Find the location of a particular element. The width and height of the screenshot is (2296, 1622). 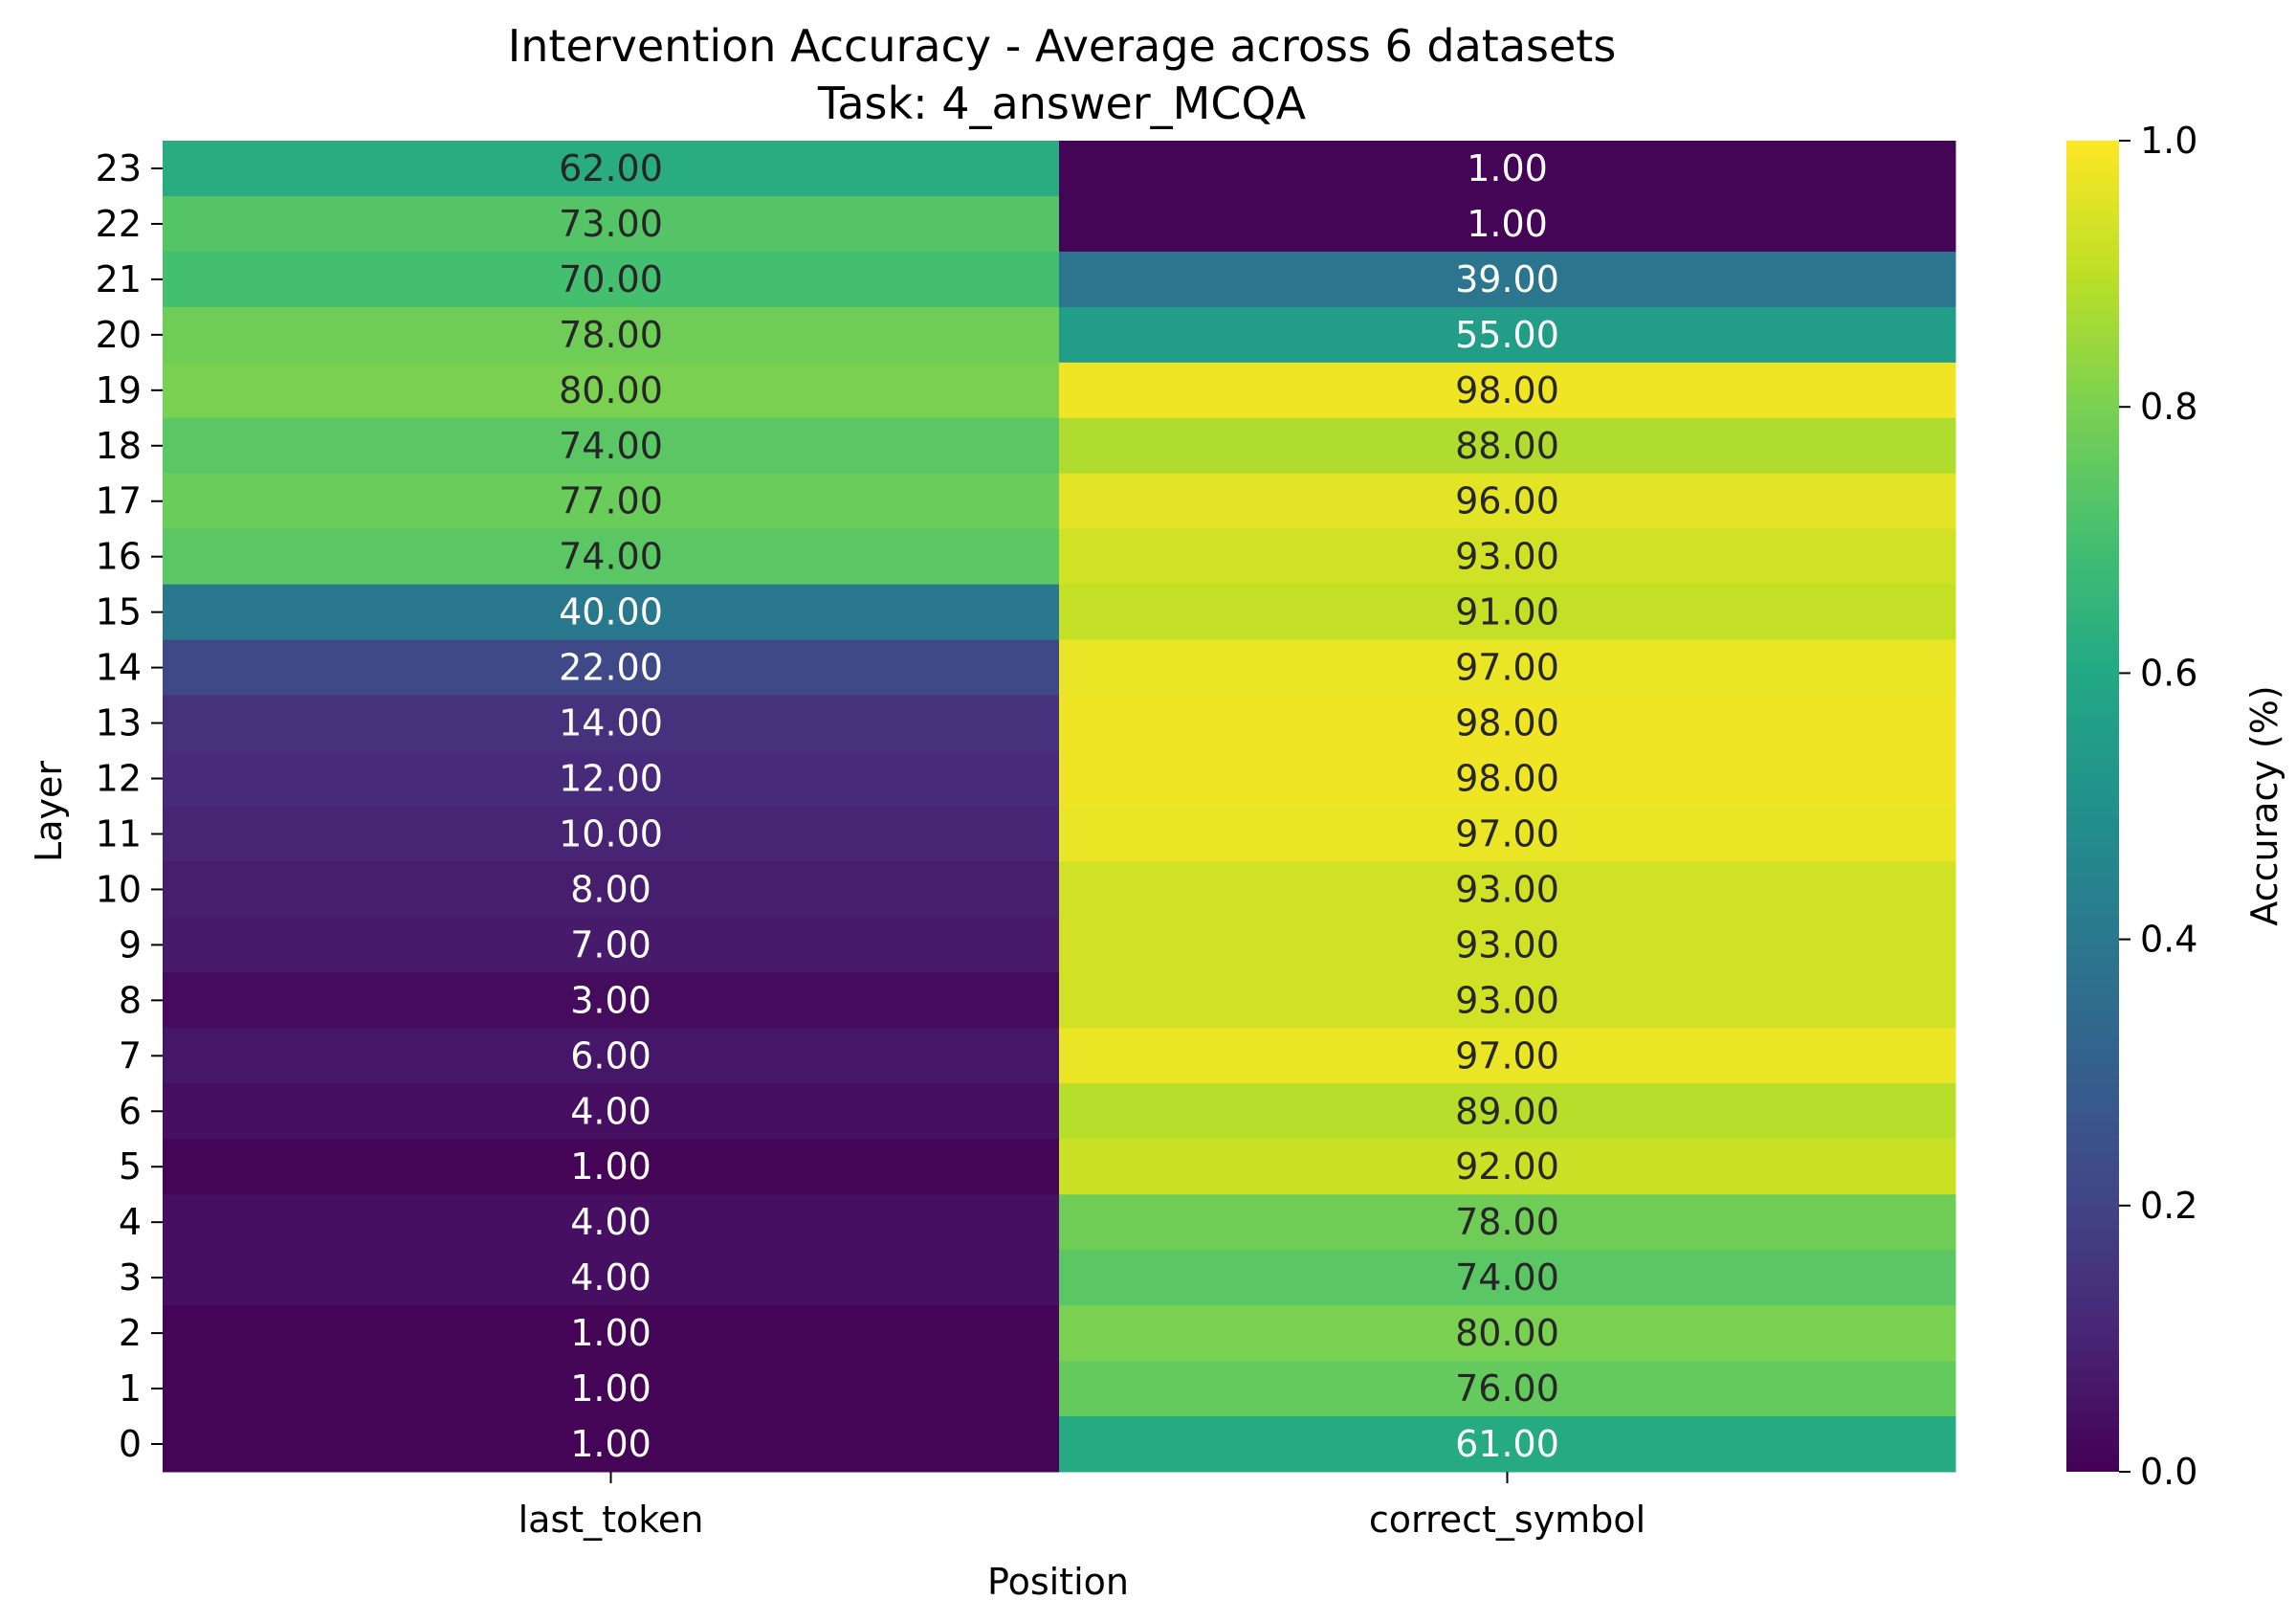

y-tick-label: 20 is located at coordinates (119, 335).